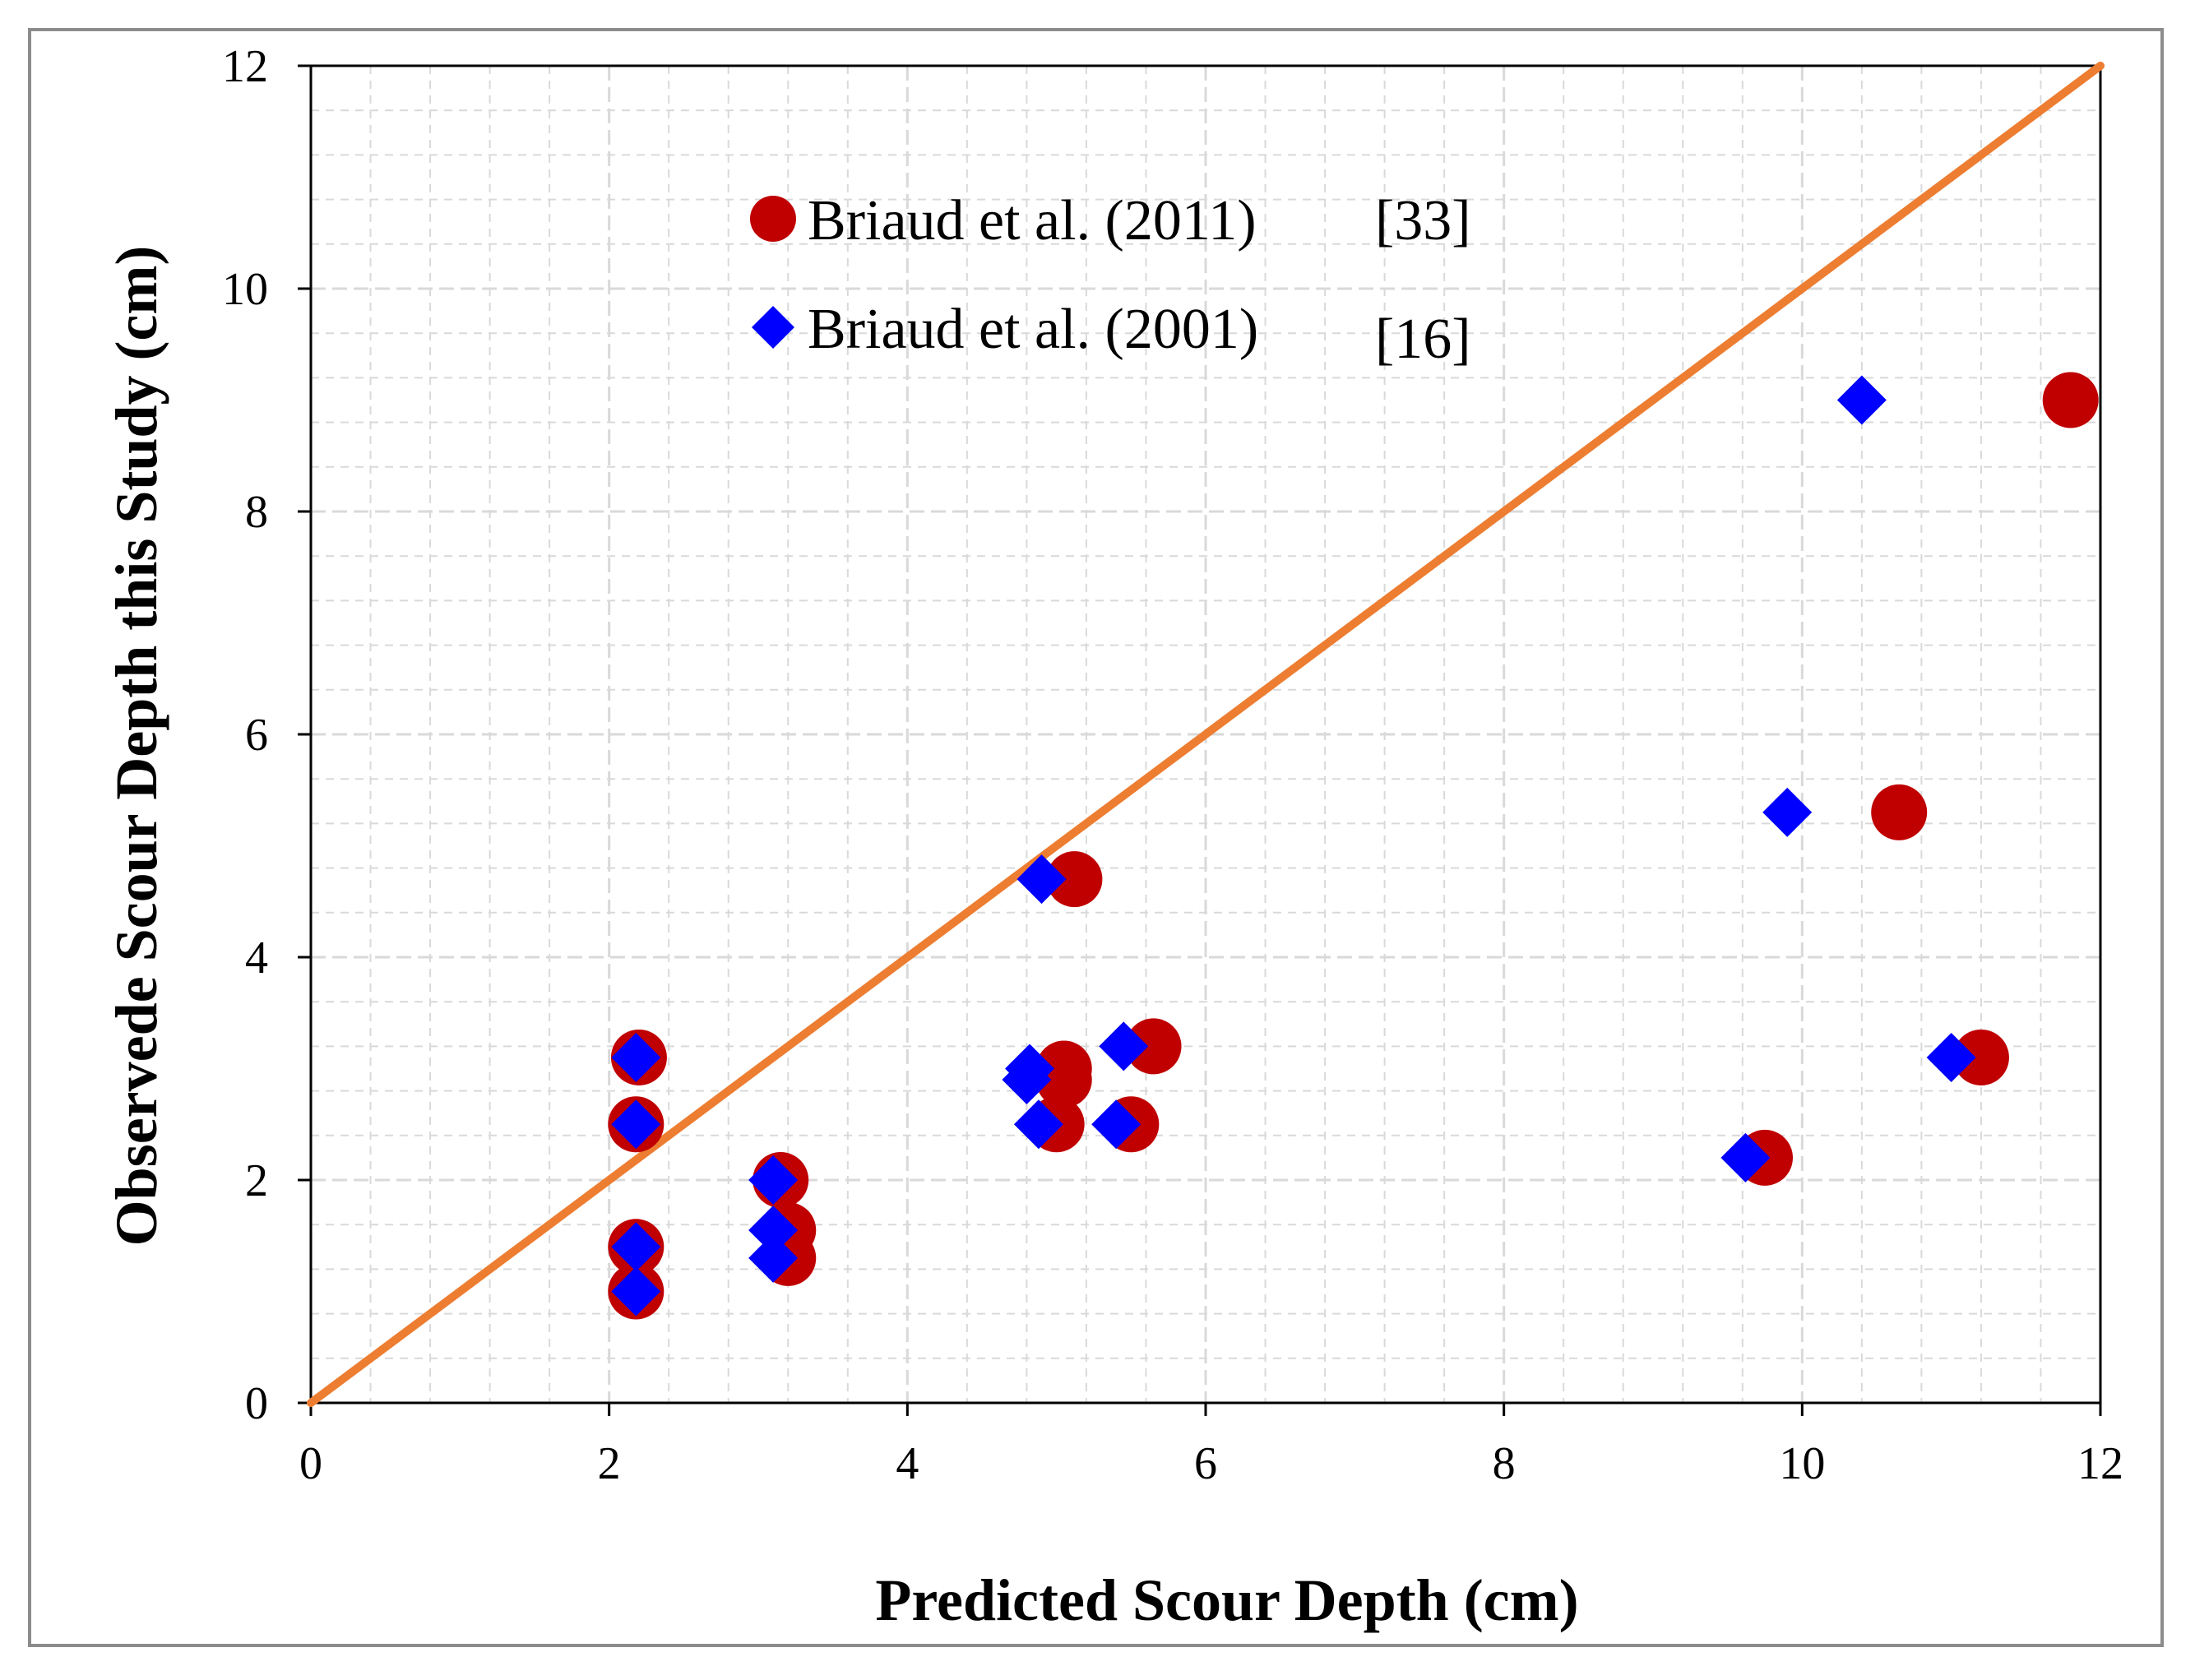  Describe the element at coordinates (1033, 220) in the screenshot. I see `legend-label-briaud-2011: Briaud et al. (2011)` at that location.